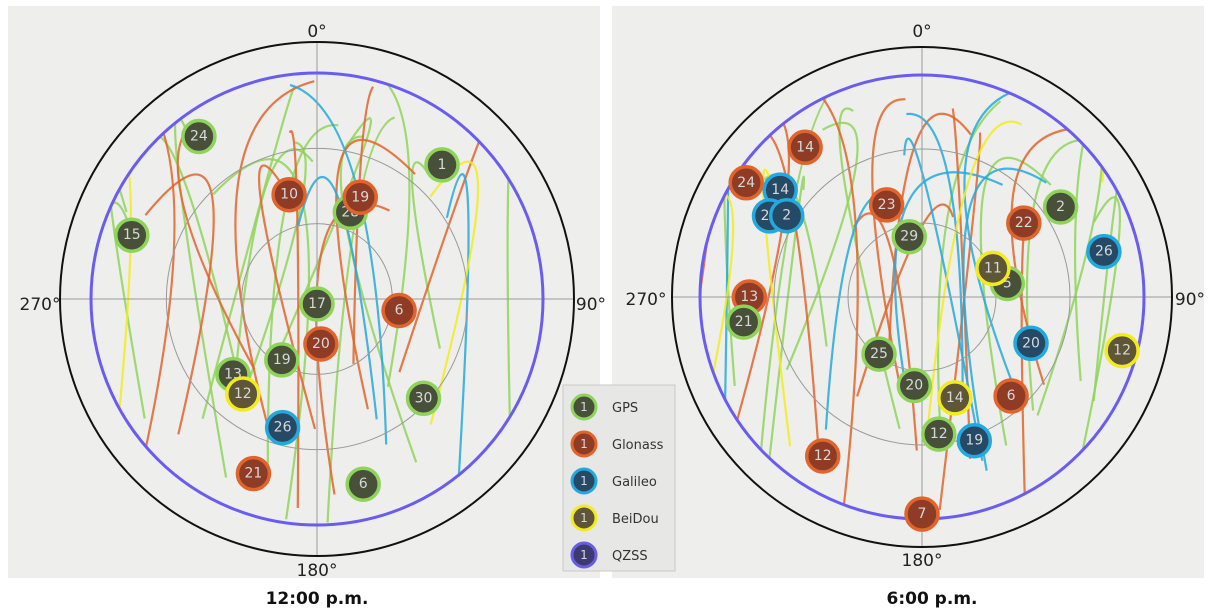 The image size is (1208, 612). I want to click on satellite-number: 25, so click(879, 354).